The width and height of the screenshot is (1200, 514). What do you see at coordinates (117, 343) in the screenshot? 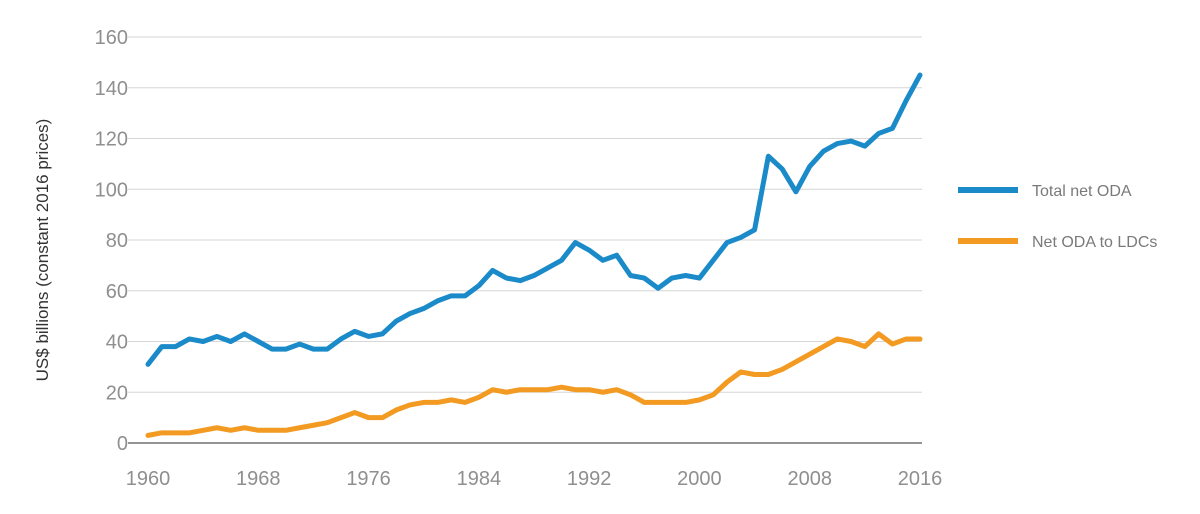
I see `y-tick-label: 40` at bounding box center [117, 343].